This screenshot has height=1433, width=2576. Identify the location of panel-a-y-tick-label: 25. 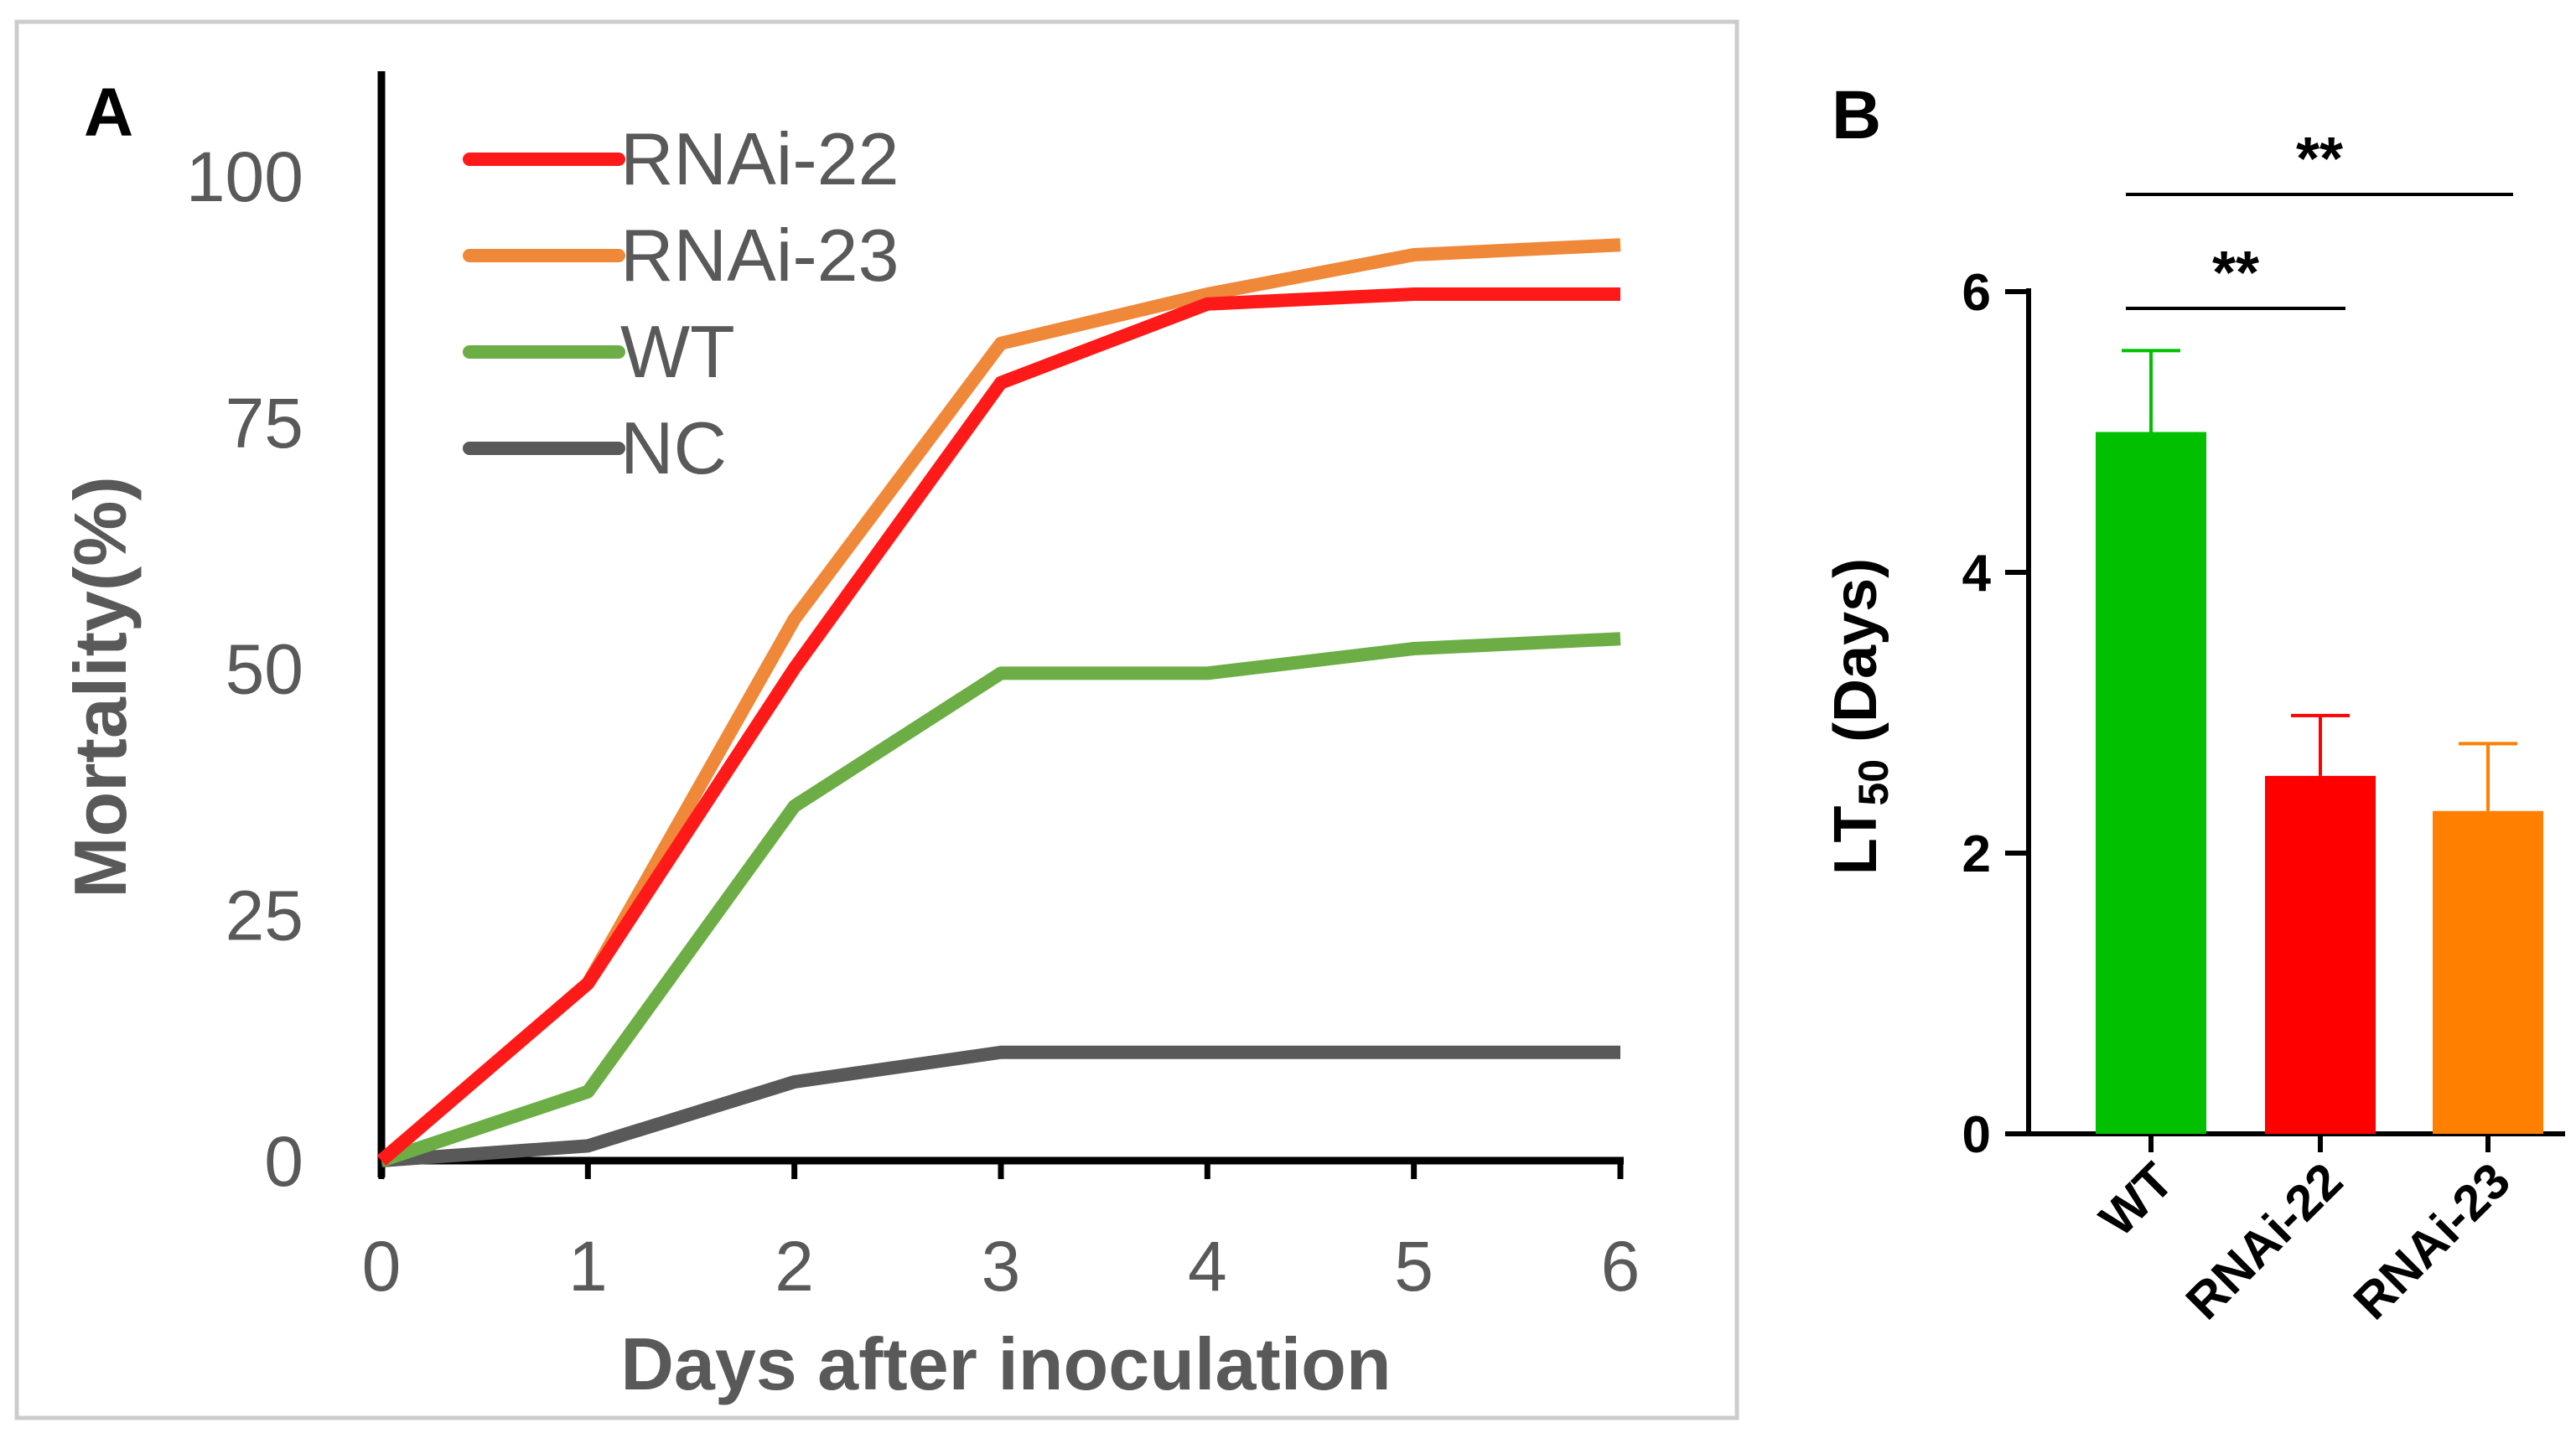
(264, 915).